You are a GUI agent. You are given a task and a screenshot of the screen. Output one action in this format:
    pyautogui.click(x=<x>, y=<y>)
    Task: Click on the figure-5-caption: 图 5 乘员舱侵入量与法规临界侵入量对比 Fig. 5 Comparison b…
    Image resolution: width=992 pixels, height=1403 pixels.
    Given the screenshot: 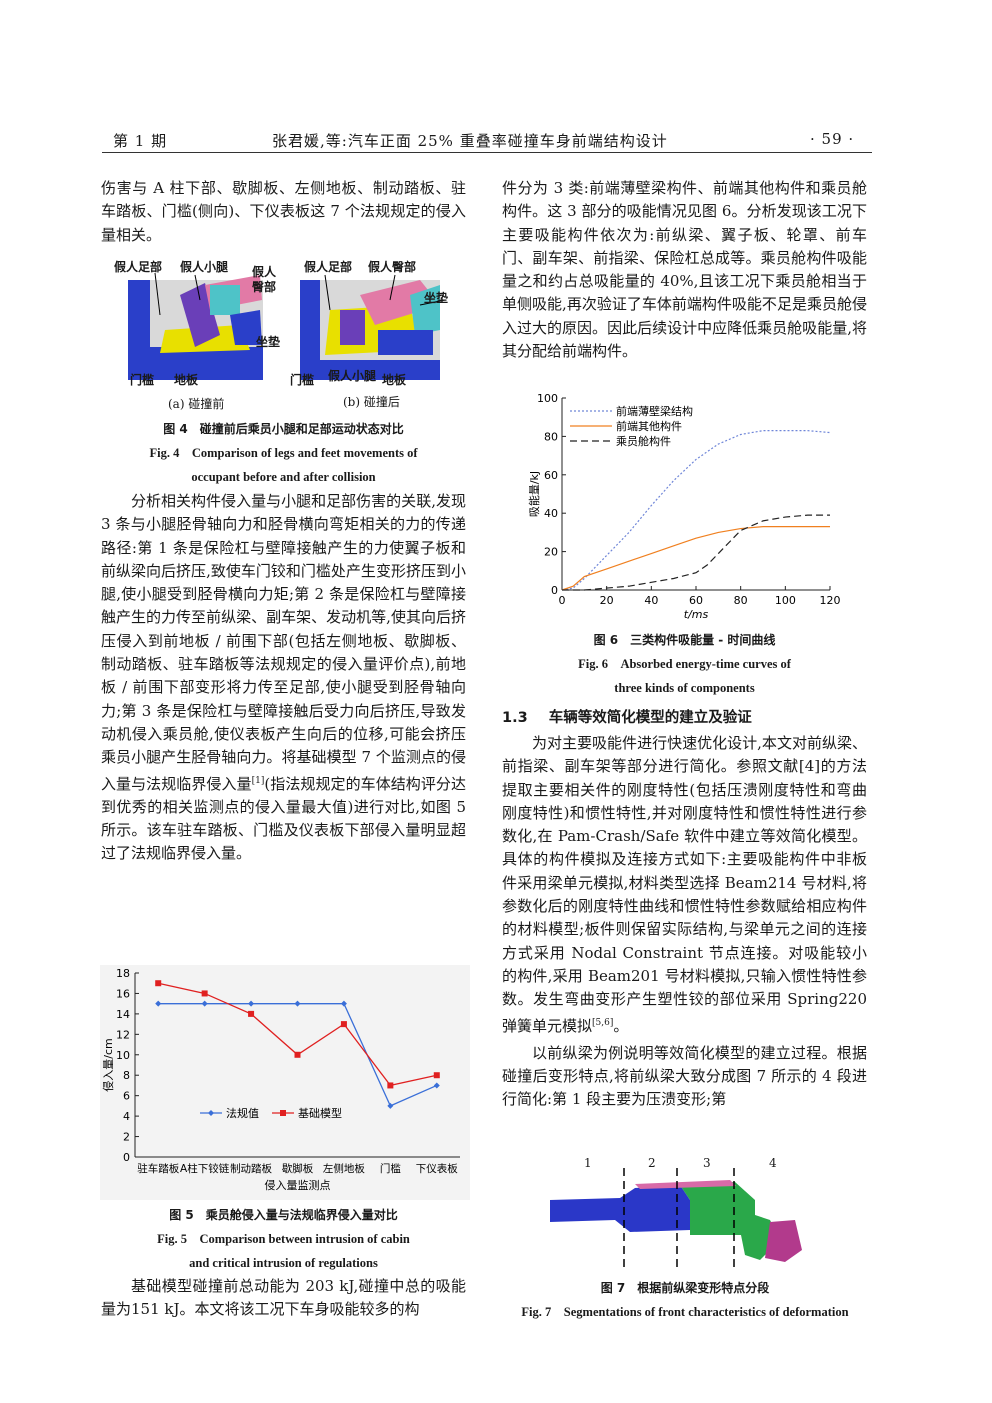 What is the action you would take?
    pyautogui.click(x=283, y=1239)
    